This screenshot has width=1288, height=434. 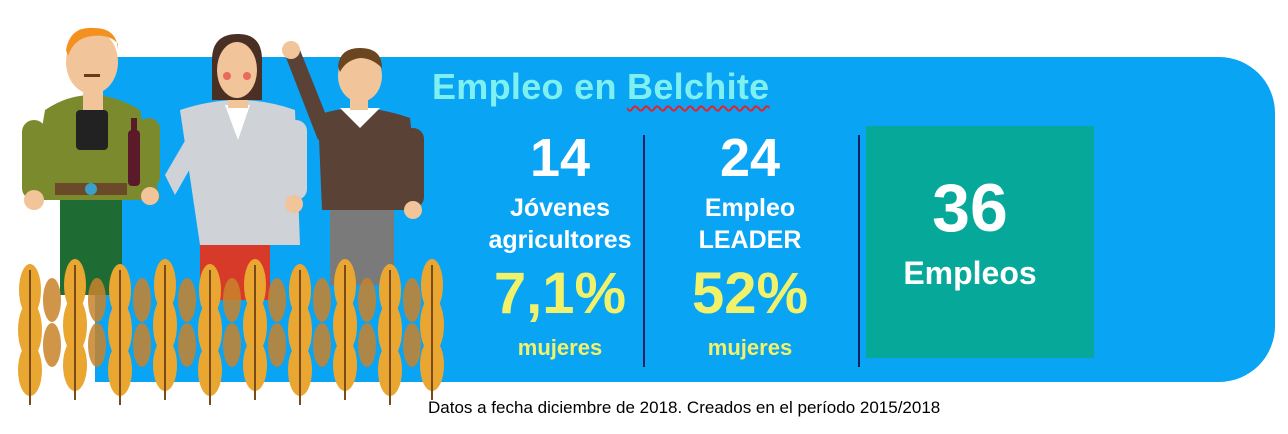 What do you see at coordinates (560, 293) in the screenshot?
I see `stat-percent: 7,1%` at bounding box center [560, 293].